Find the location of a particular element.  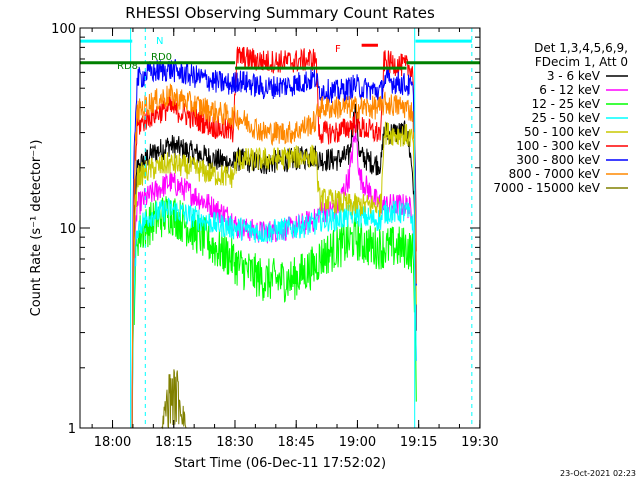

x-tick-label-4: 19:00 is located at coordinates (357, 442).